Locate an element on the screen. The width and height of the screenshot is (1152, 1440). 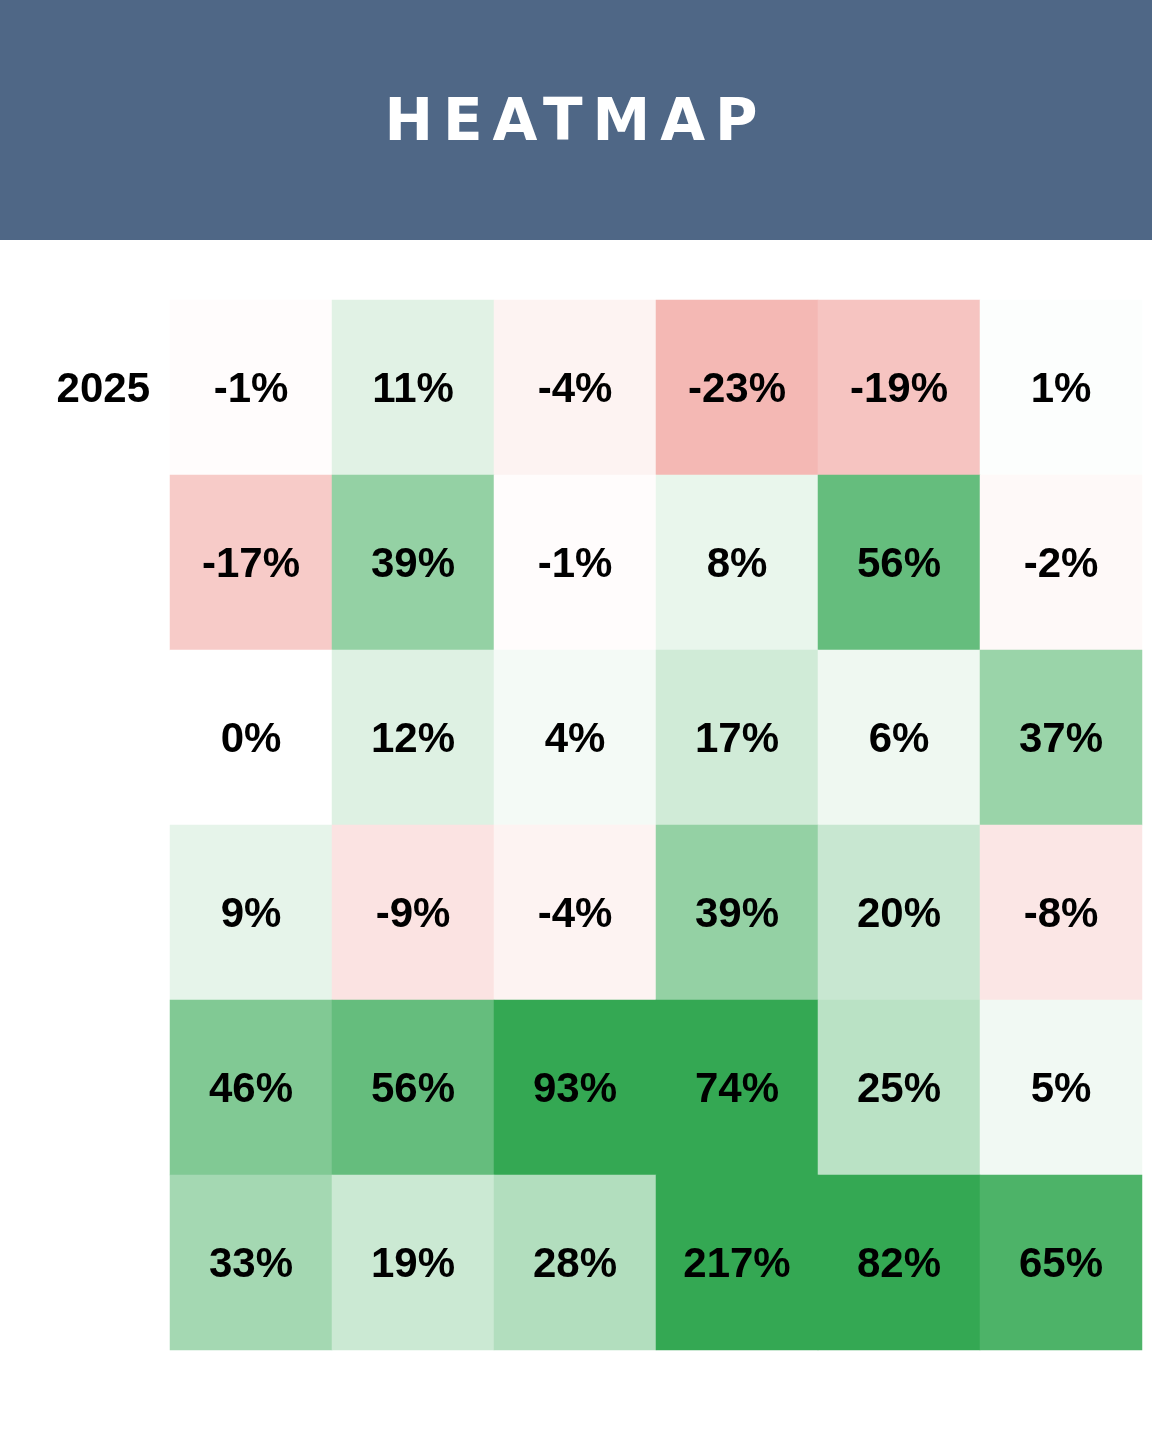
data-label: -23% is located at coordinates (737, 387).